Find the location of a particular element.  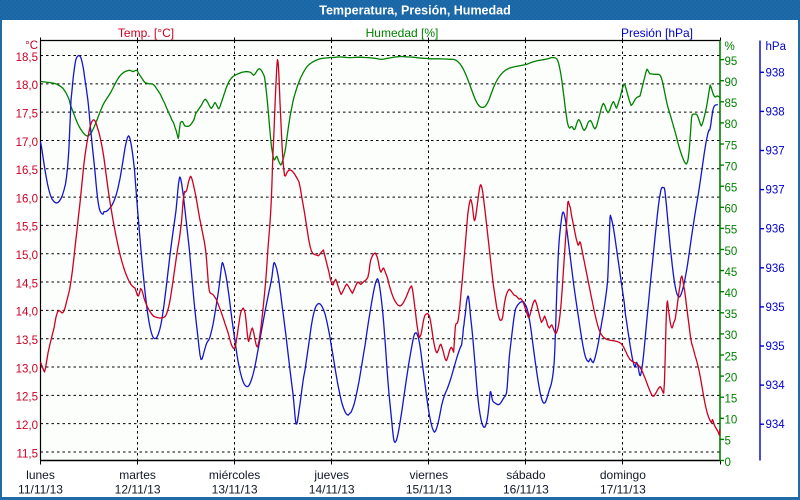

svg-text: 0 is located at coordinates (728, 463).